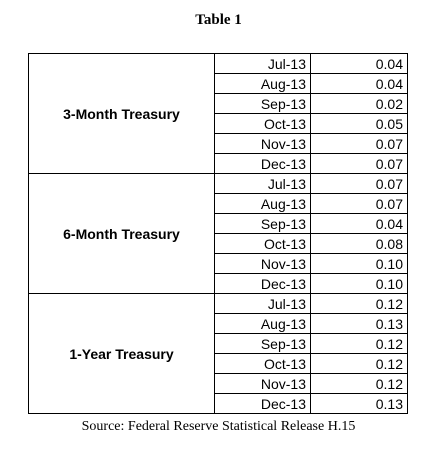  I want to click on table-row: Dec-13 0.07, so click(218, 163).